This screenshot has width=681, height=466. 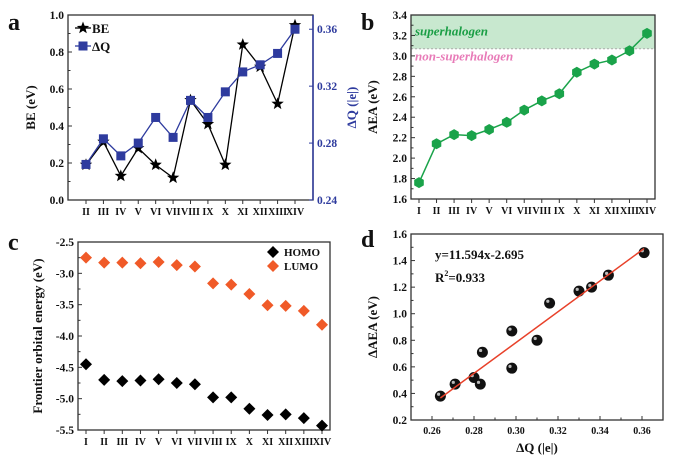 What do you see at coordinates (432, 431) in the screenshot?
I see `x-tick-label: 0.26` at bounding box center [432, 431].